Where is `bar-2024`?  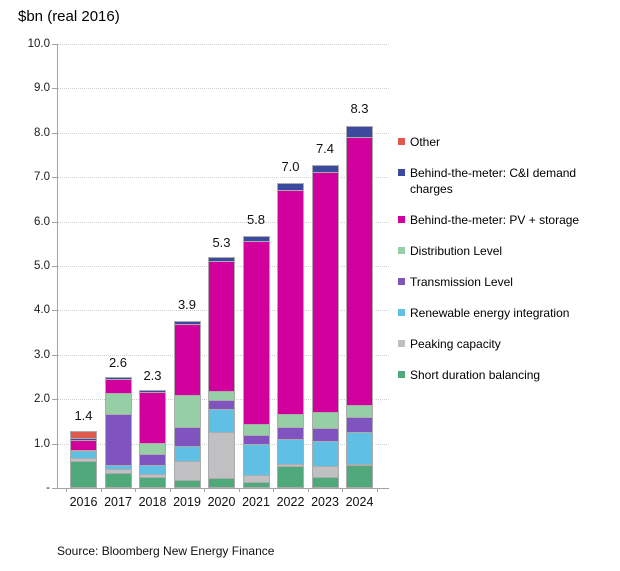 bar-2024 is located at coordinates (359, 307).